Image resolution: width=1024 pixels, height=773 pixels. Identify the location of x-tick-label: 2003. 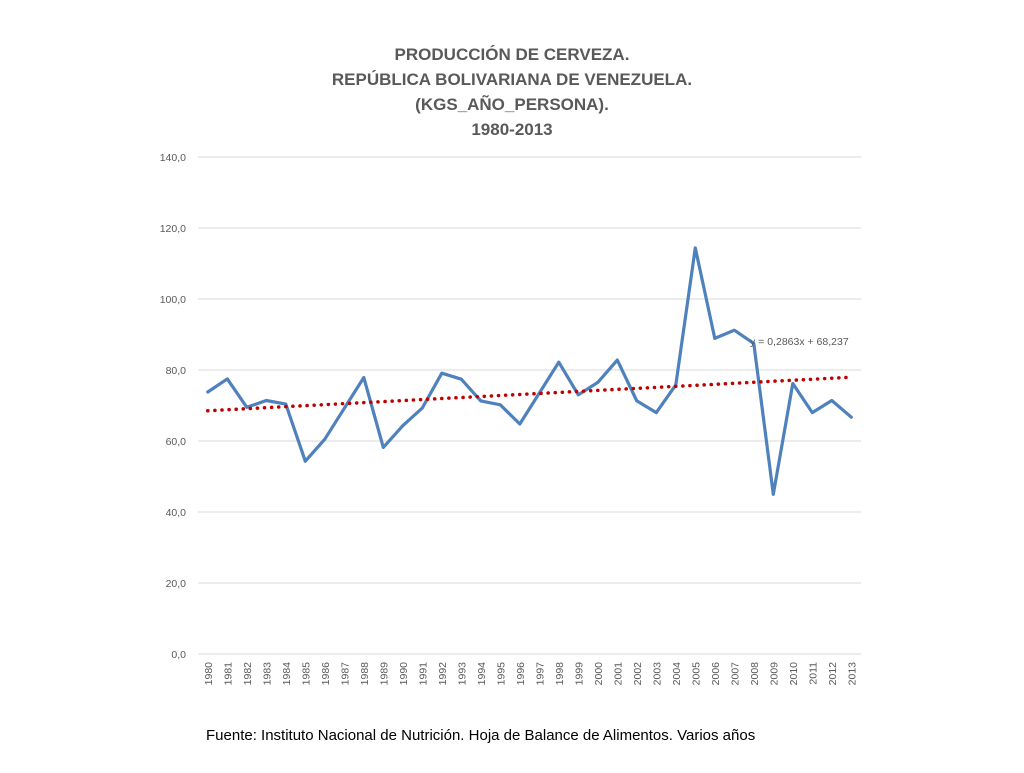
(657, 674).